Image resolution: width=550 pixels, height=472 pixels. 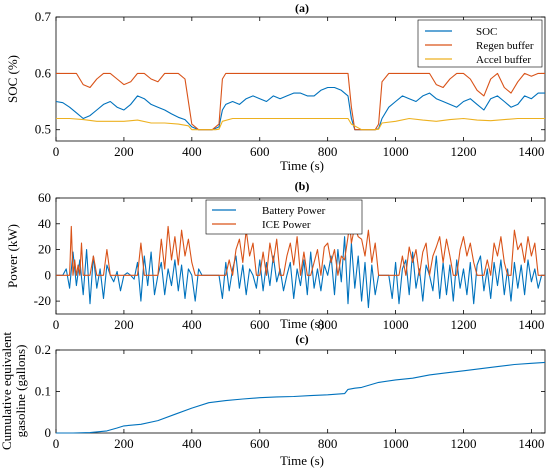 What do you see at coordinates (505, 46) in the screenshot?
I see `legend-label-regen-buffer: Regen buffer` at bounding box center [505, 46].